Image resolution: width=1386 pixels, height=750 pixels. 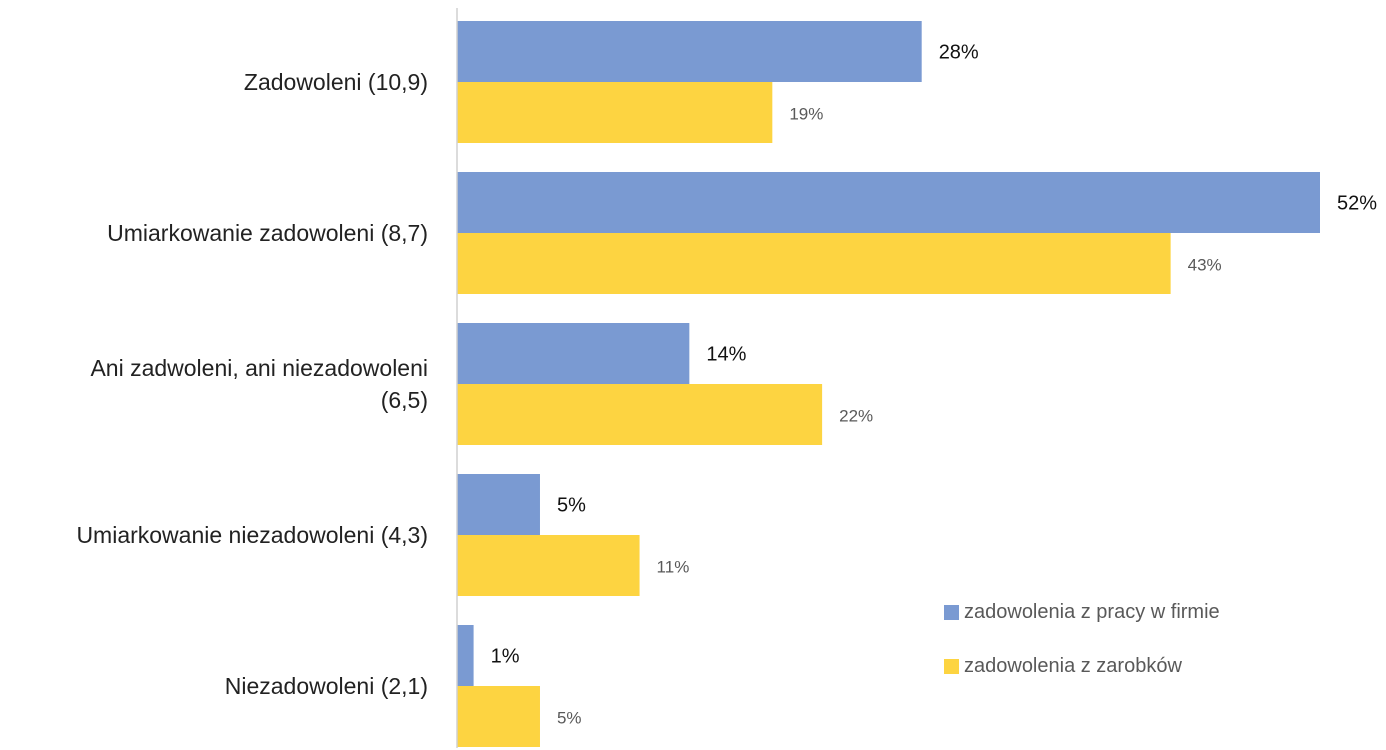 I want to click on data-label-series-1: 14%, so click(x=726, y=355).